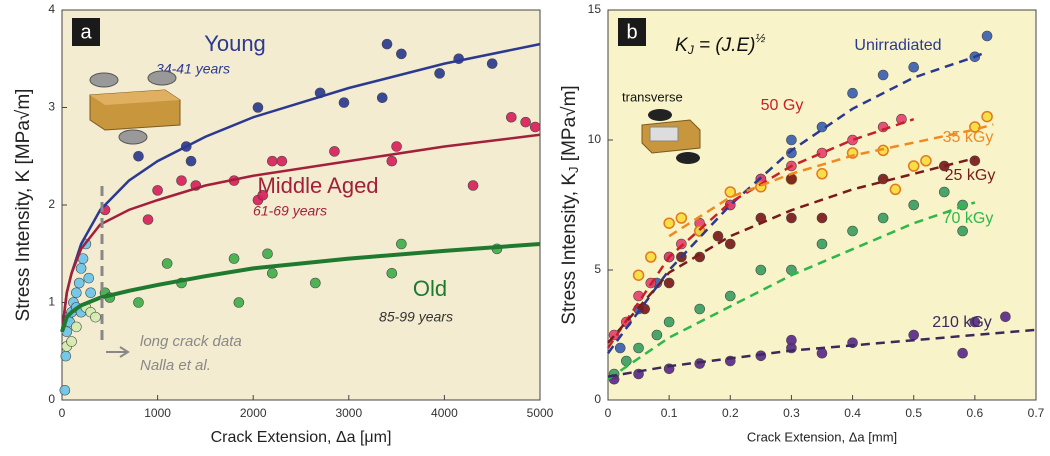 The image size is (1050, 456). Describe the element at coordinates (193, 69) in the screenshot. I see `annotation: 34-41 years` at that location.